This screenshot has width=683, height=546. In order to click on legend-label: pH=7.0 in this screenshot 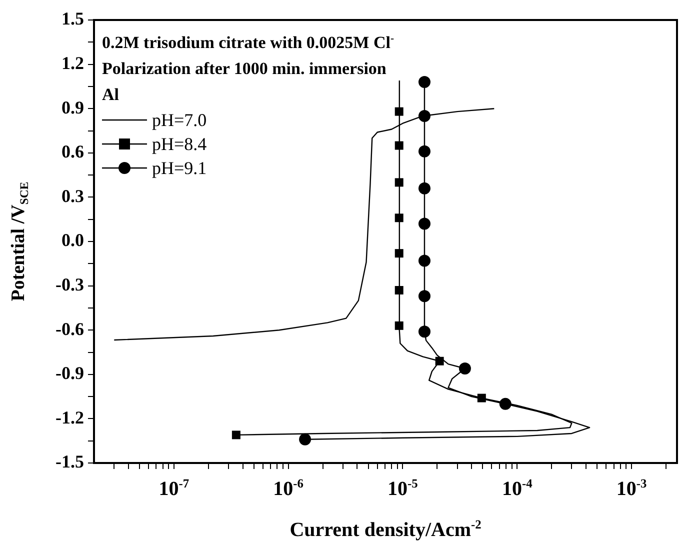, I will do `click(179, 120)`.